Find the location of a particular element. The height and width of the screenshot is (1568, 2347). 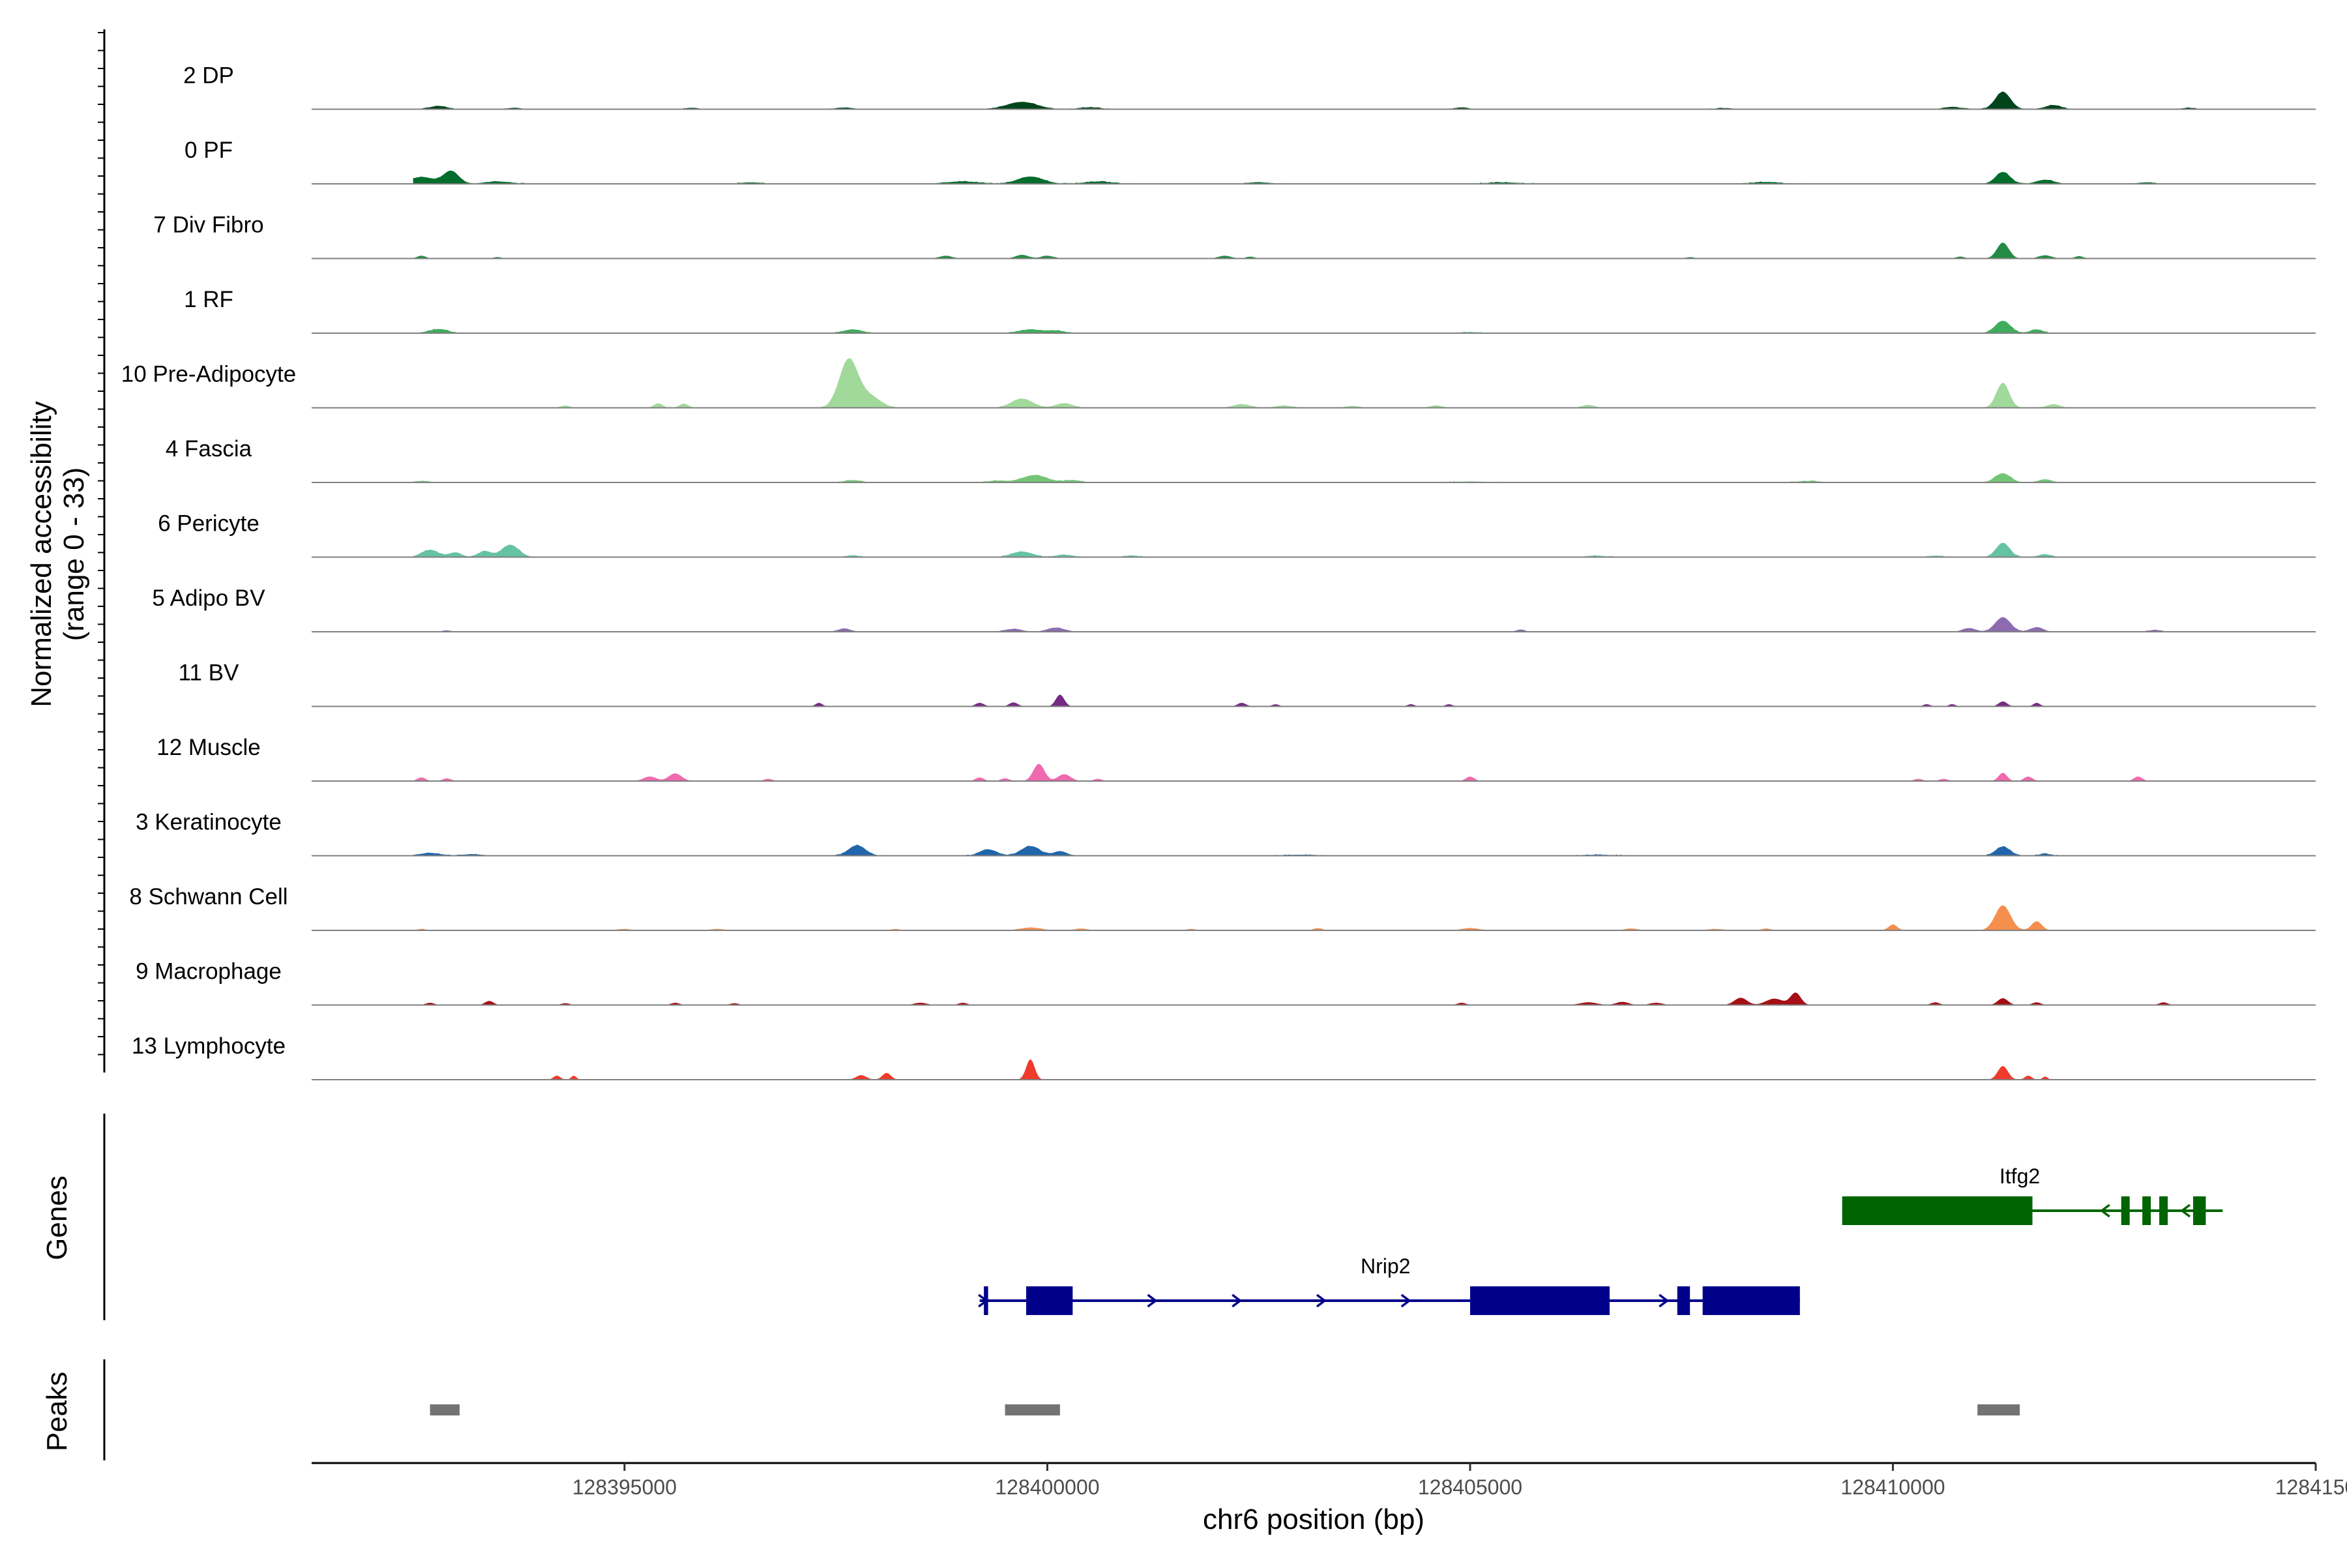

y-axis-title: Normalized accessibility is located at coordinates (41, 554).